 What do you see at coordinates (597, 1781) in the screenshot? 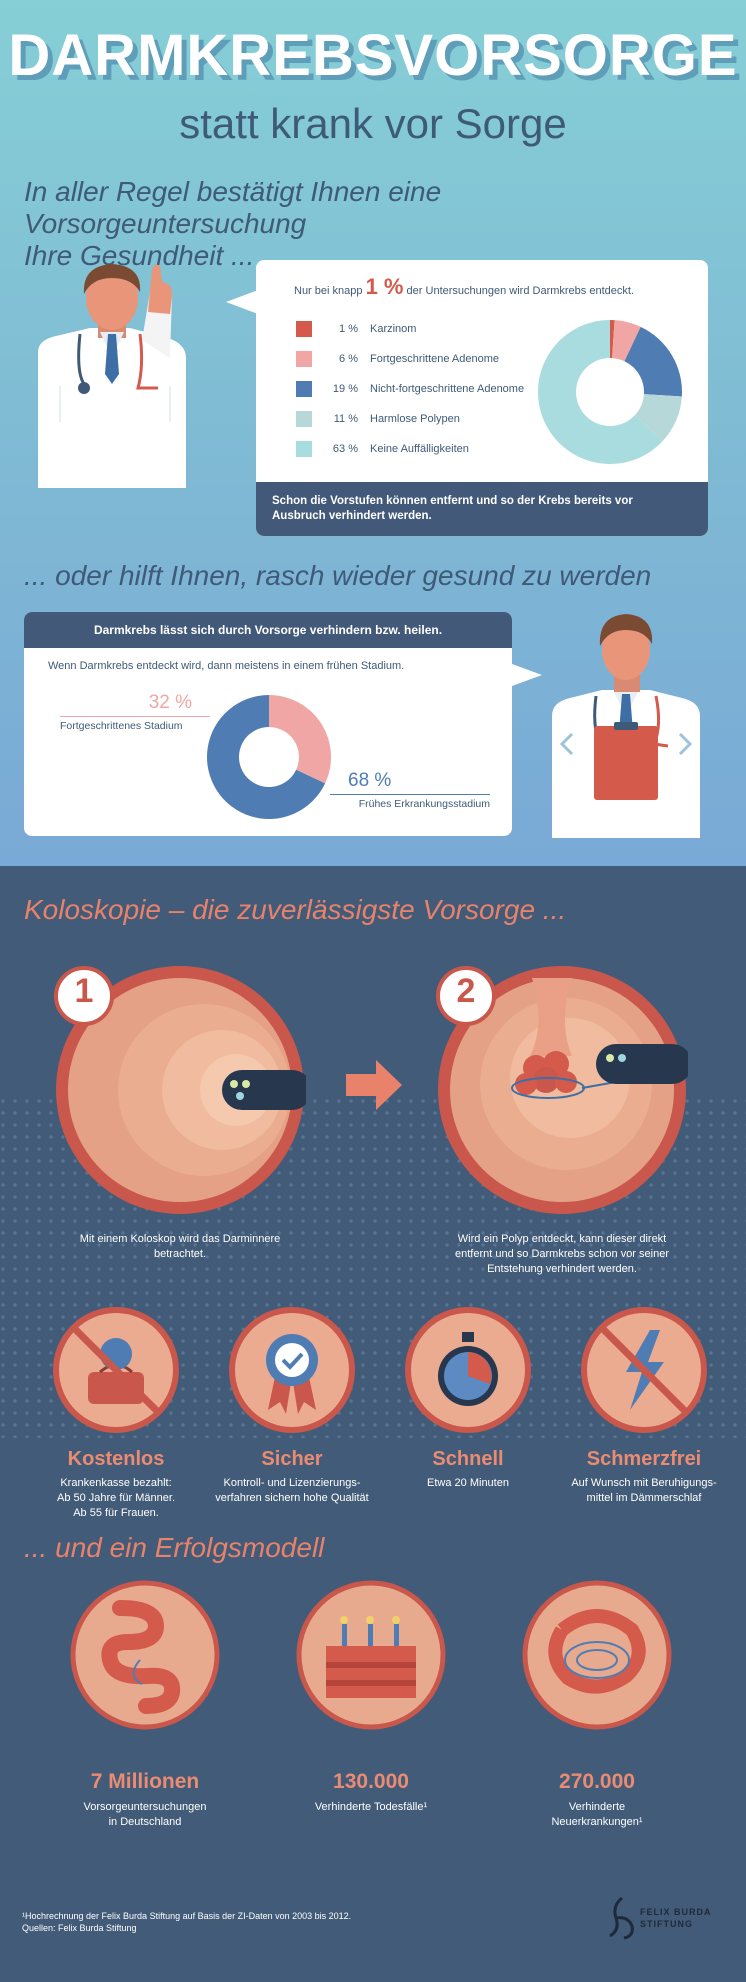
I see `stat-value: 270.000` at bounding box center [597, 1781].